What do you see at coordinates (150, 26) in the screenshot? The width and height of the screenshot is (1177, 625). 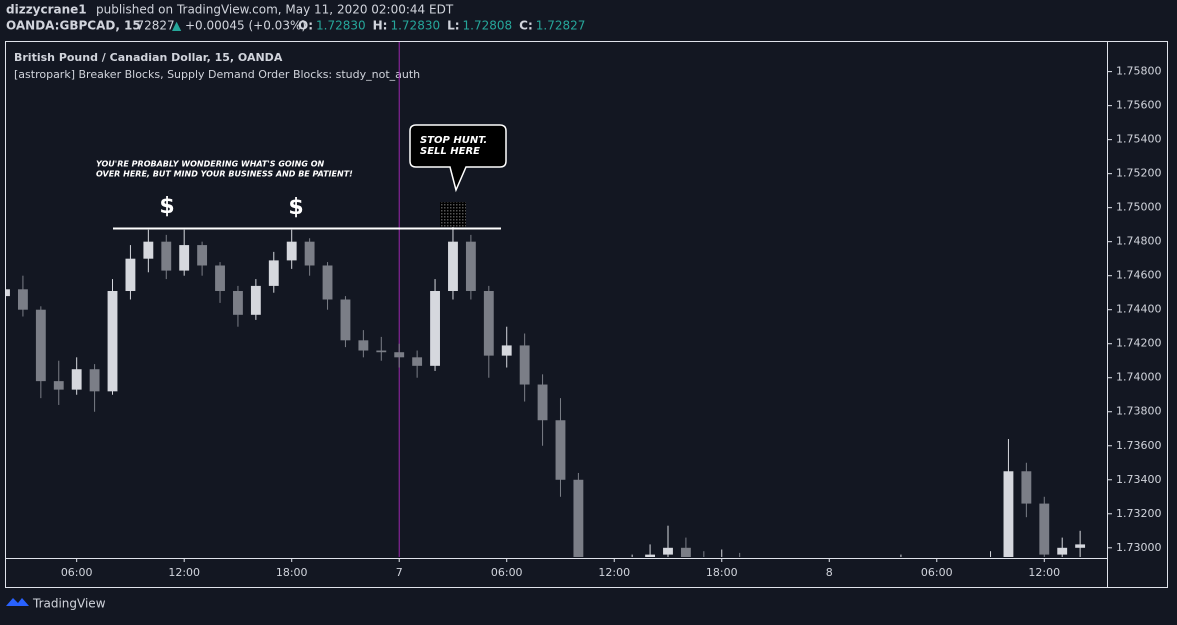 I see `last-price: 1.72827` at bounding box center [150, 26].